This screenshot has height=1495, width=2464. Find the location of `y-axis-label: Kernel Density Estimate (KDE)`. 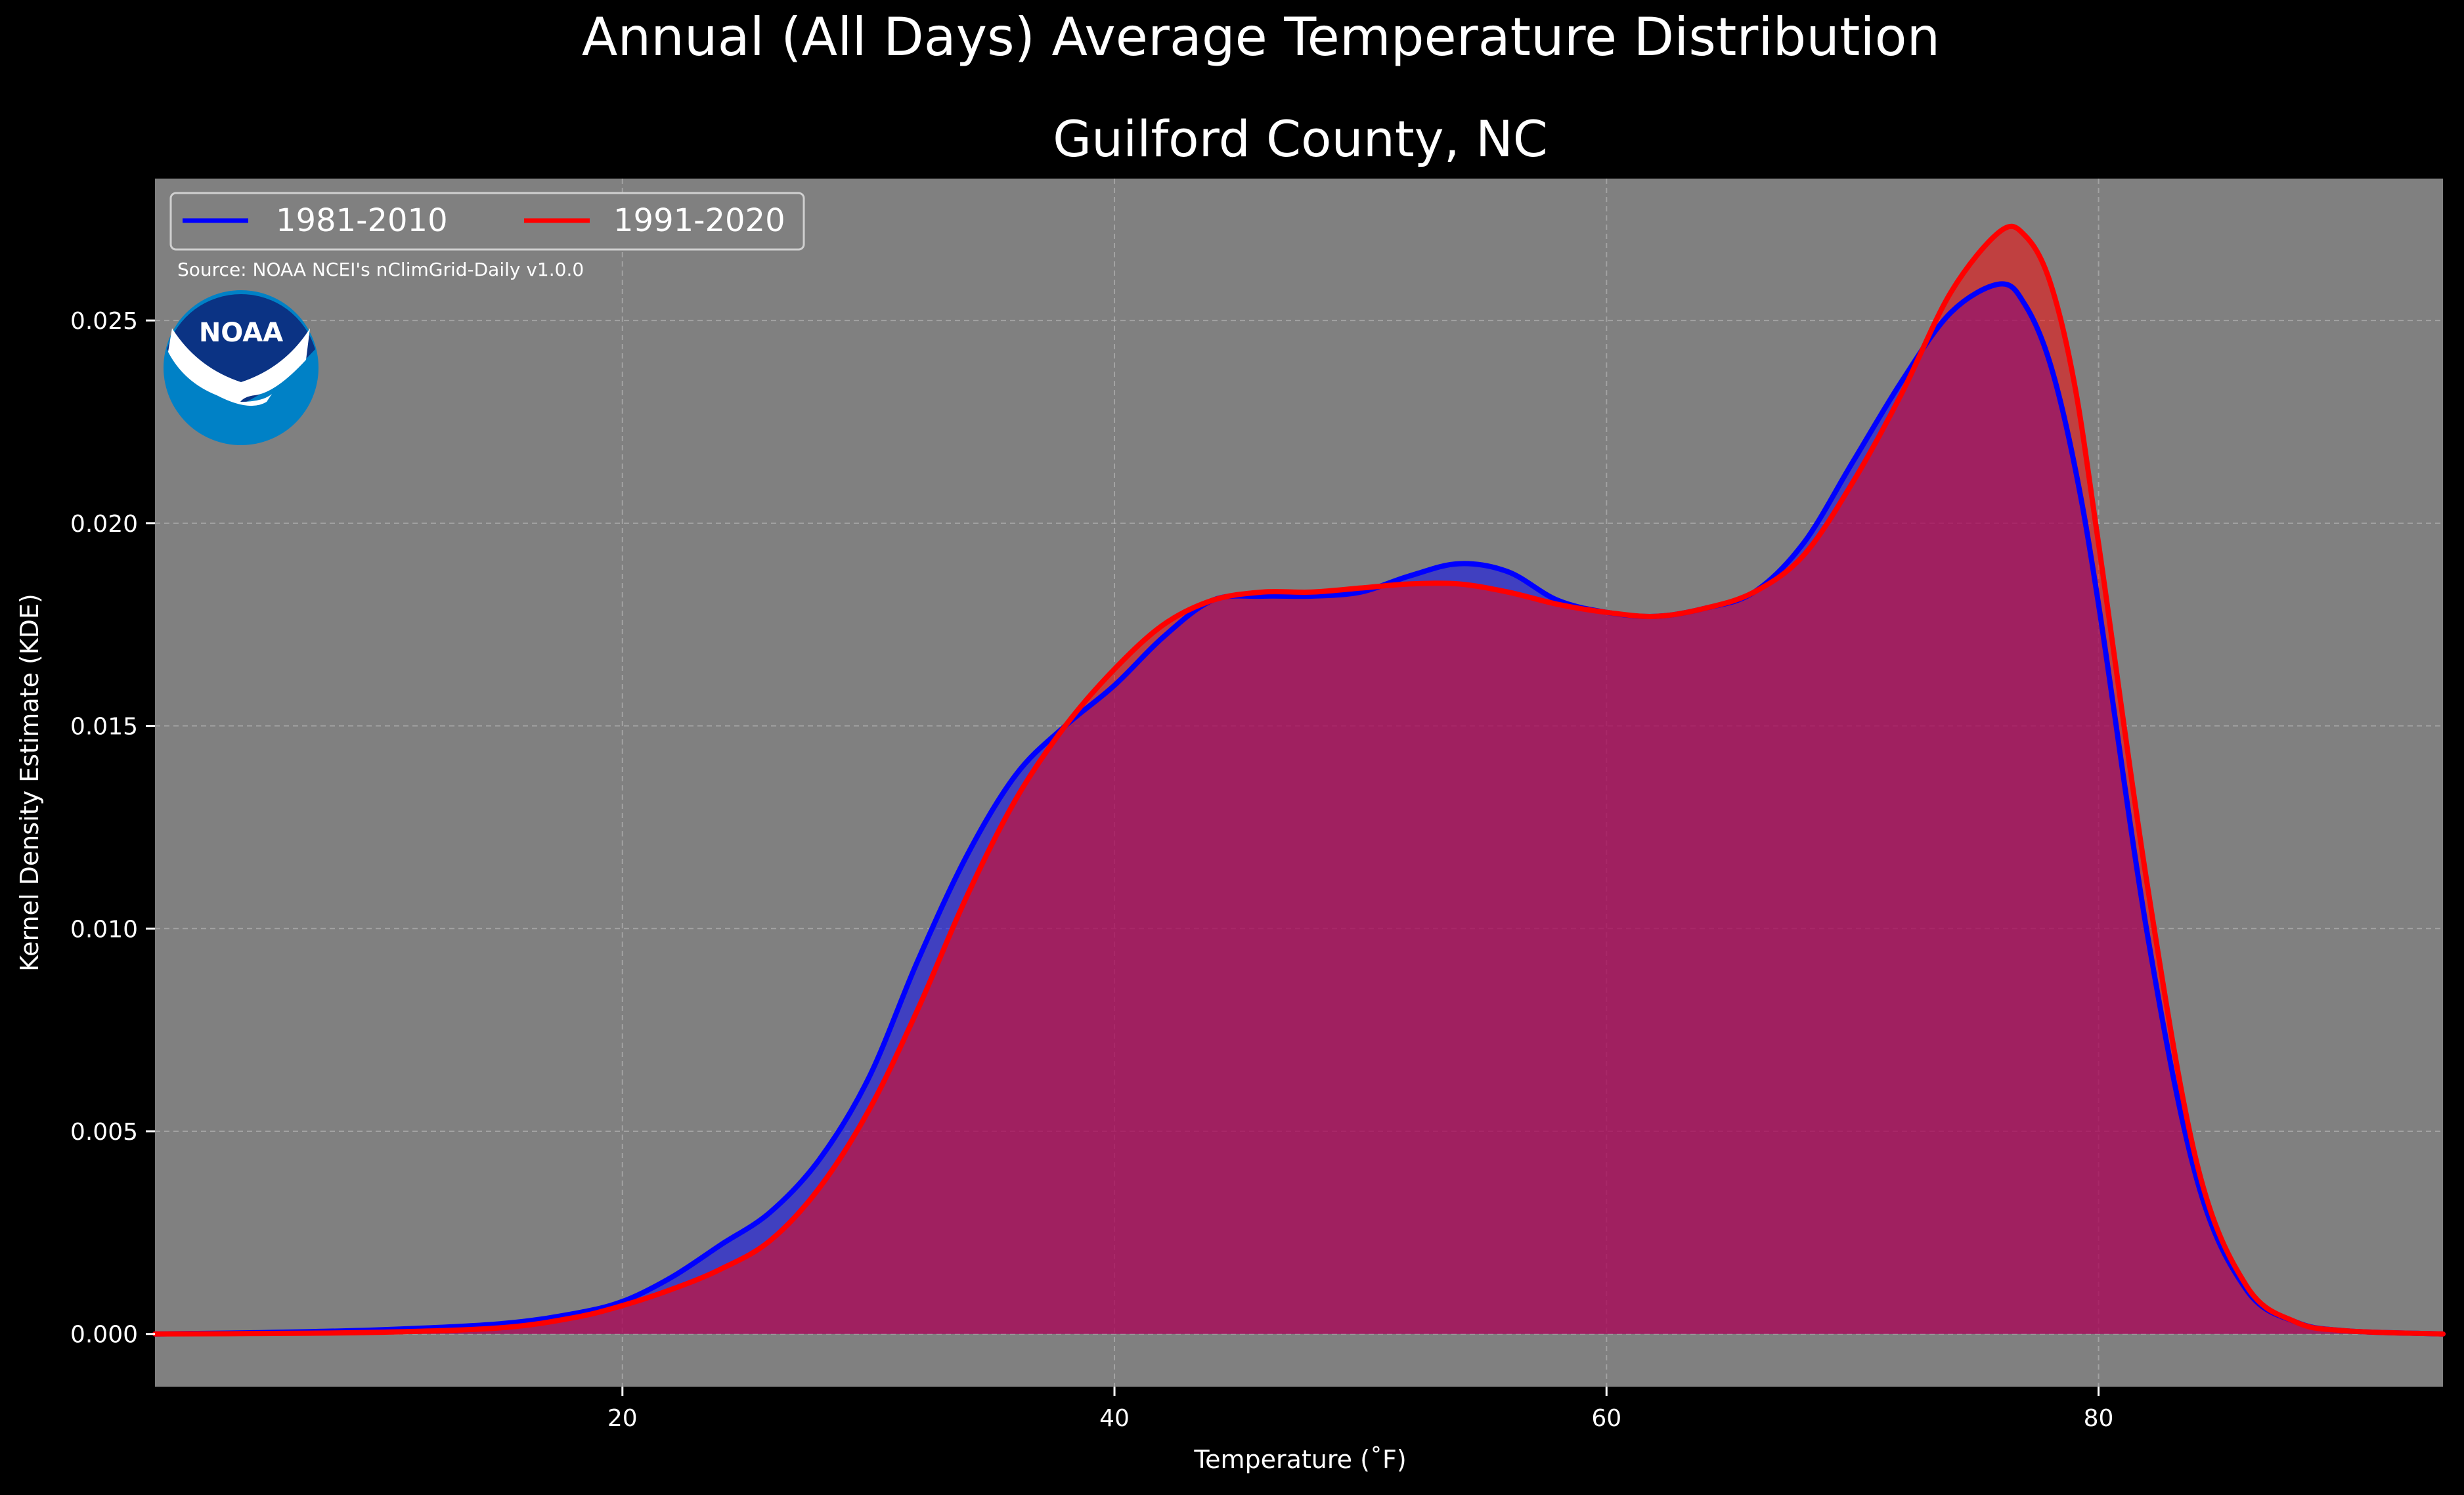

y-axis-label: Kernel Density Estimate (KDE) is located at coordinates (29, 783).